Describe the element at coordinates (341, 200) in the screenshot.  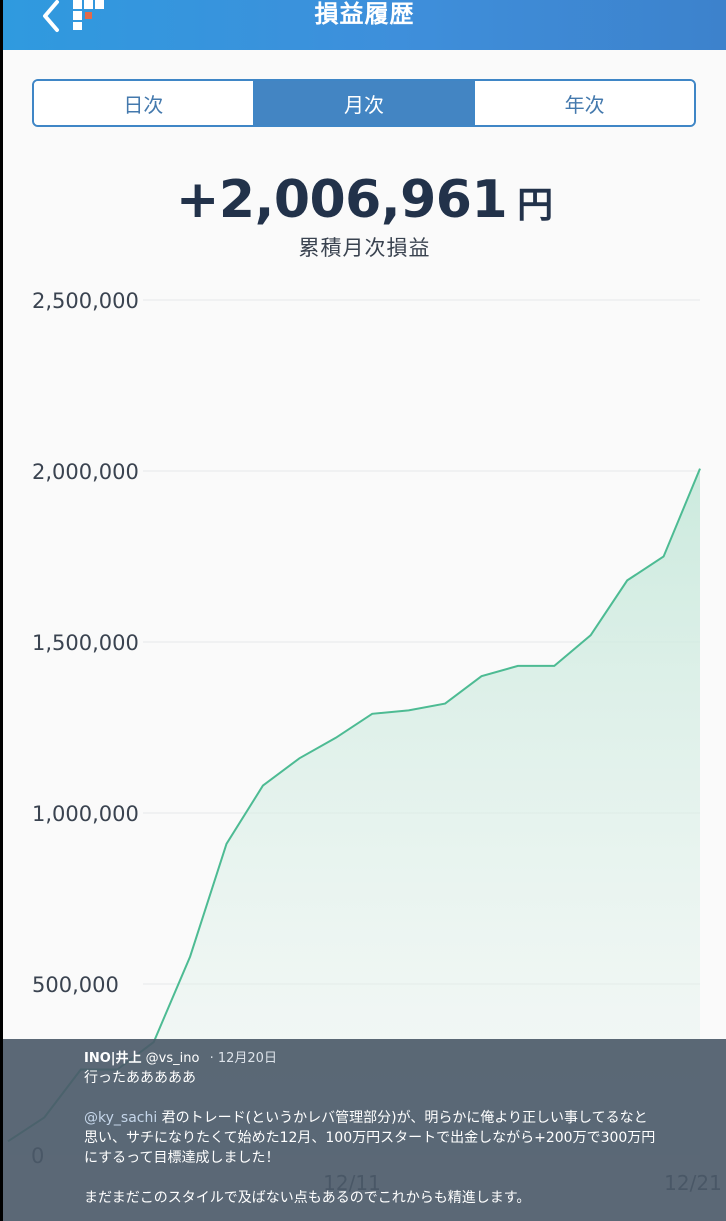
I see `total-profit-value: +2,006,961` at that location.